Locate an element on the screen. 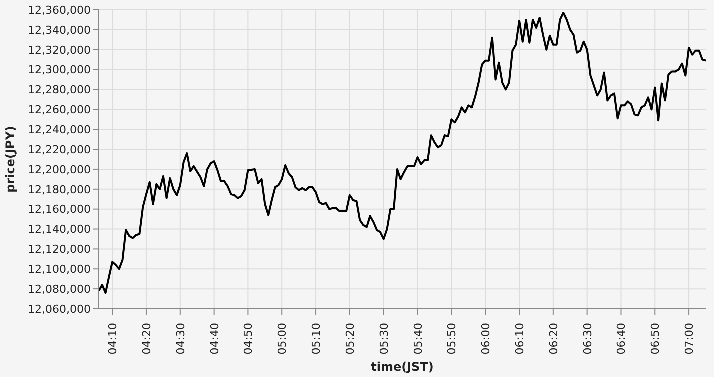 This screenshot has height=377, width=714. x-axis-title: time(JST) is located at coordinates (402, 367).